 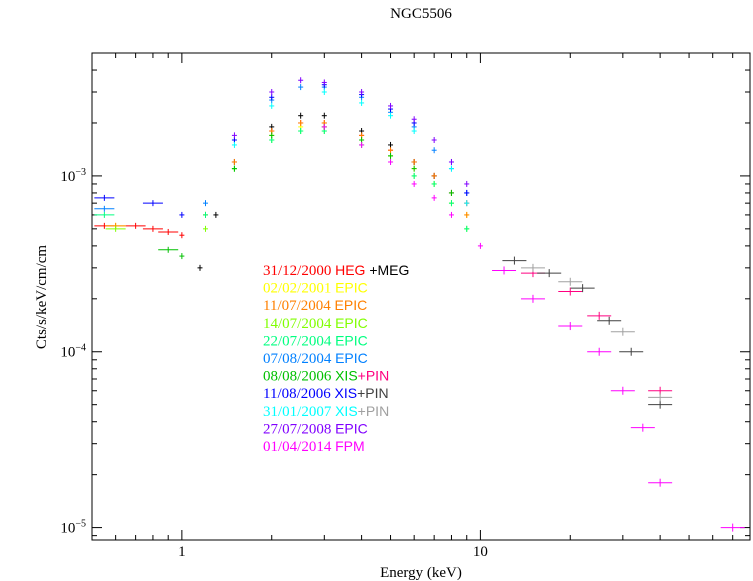 I want to click on legend-entry: 11/07/2004 EPIC, so click(x=315, y=305).